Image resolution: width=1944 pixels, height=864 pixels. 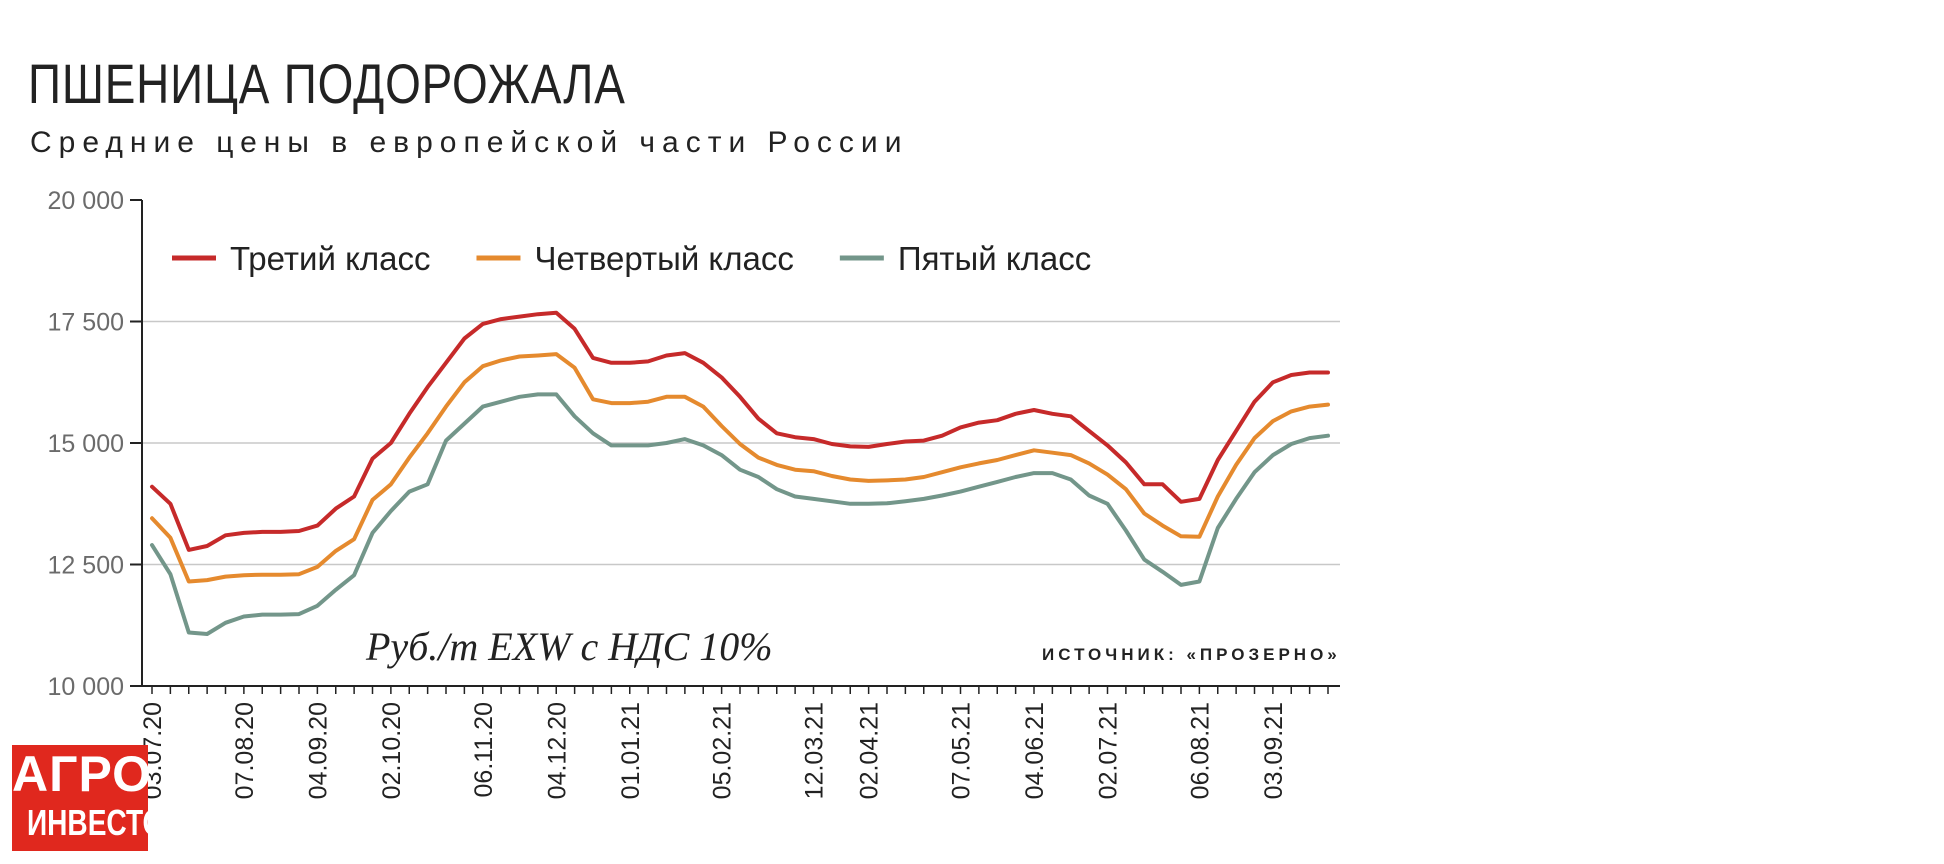 What do you see at coordinates (105, 822) in the screenshot?
I see `logo-line2: ИНВЕСТОР` at bounding box center [105, 822].